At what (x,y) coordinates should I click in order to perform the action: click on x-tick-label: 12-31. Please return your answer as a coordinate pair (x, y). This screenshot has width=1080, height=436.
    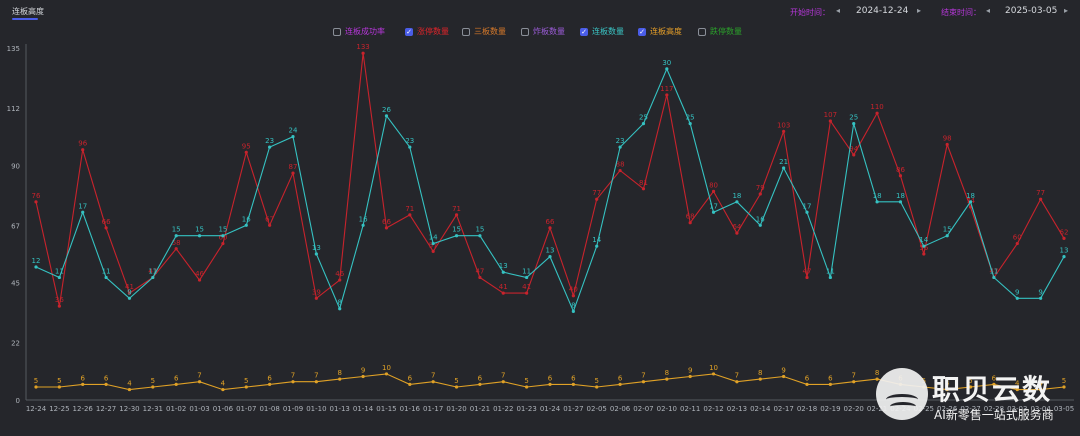
    Looking at the image, I should click on (153, 409).